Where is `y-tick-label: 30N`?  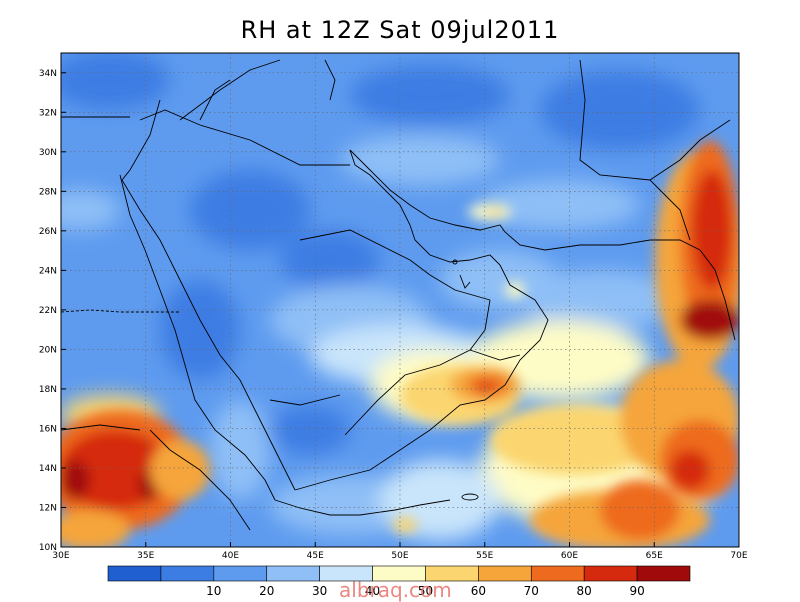 y-tick-label: 30N is located at coordinates (48, 153).